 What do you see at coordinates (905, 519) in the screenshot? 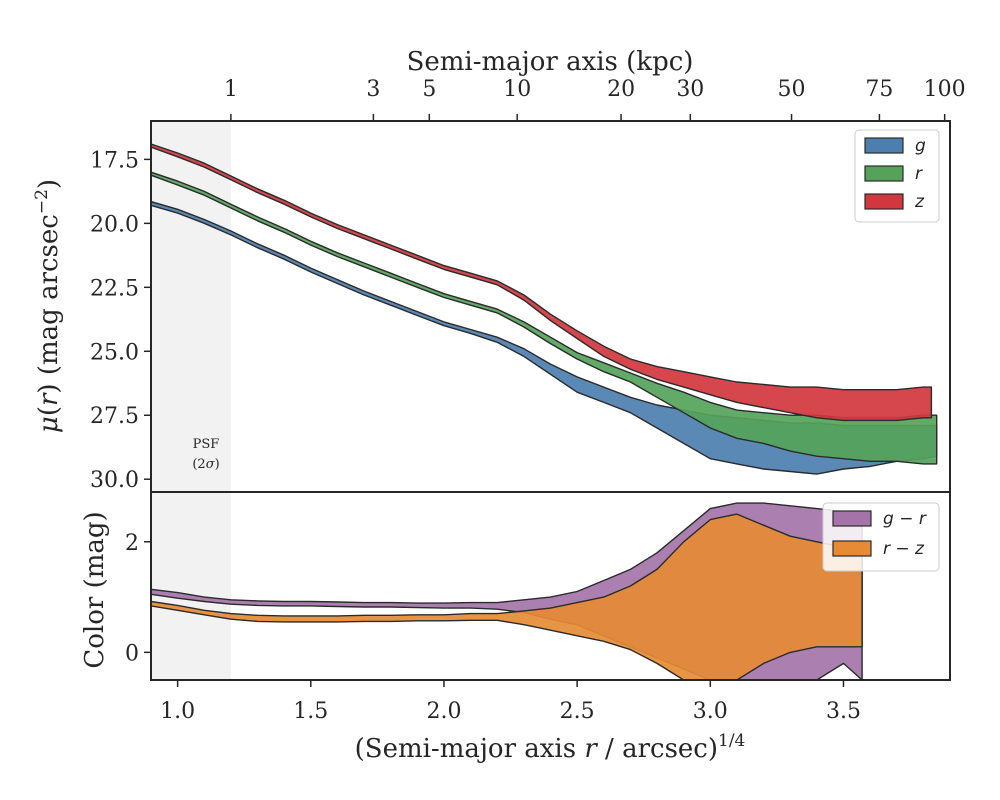
I see `legend-label: g − r` at bounding box center [905, 519].